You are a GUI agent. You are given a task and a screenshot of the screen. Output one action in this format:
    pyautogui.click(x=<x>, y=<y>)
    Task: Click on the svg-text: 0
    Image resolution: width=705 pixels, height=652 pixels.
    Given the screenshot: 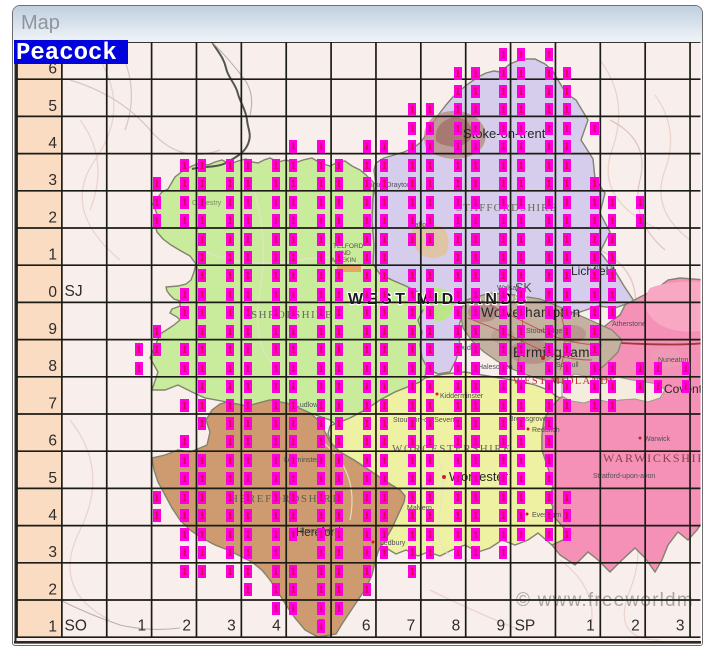 What is the action you would take?
    pyautogui.click(x=52, y=292)
    